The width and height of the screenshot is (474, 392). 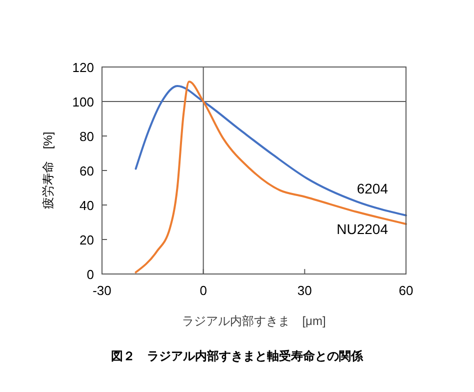 What do you see at coordinates (48, 171) in the screenshot?
I see `y-axis-title: 疲労寿命 [%]` at bounding box center [48, 171].